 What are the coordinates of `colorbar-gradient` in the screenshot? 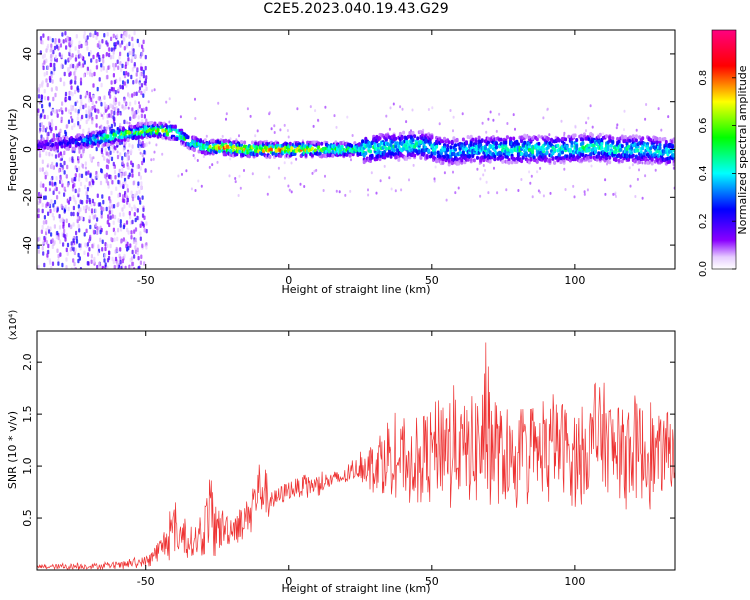 It's located at (724, 149).